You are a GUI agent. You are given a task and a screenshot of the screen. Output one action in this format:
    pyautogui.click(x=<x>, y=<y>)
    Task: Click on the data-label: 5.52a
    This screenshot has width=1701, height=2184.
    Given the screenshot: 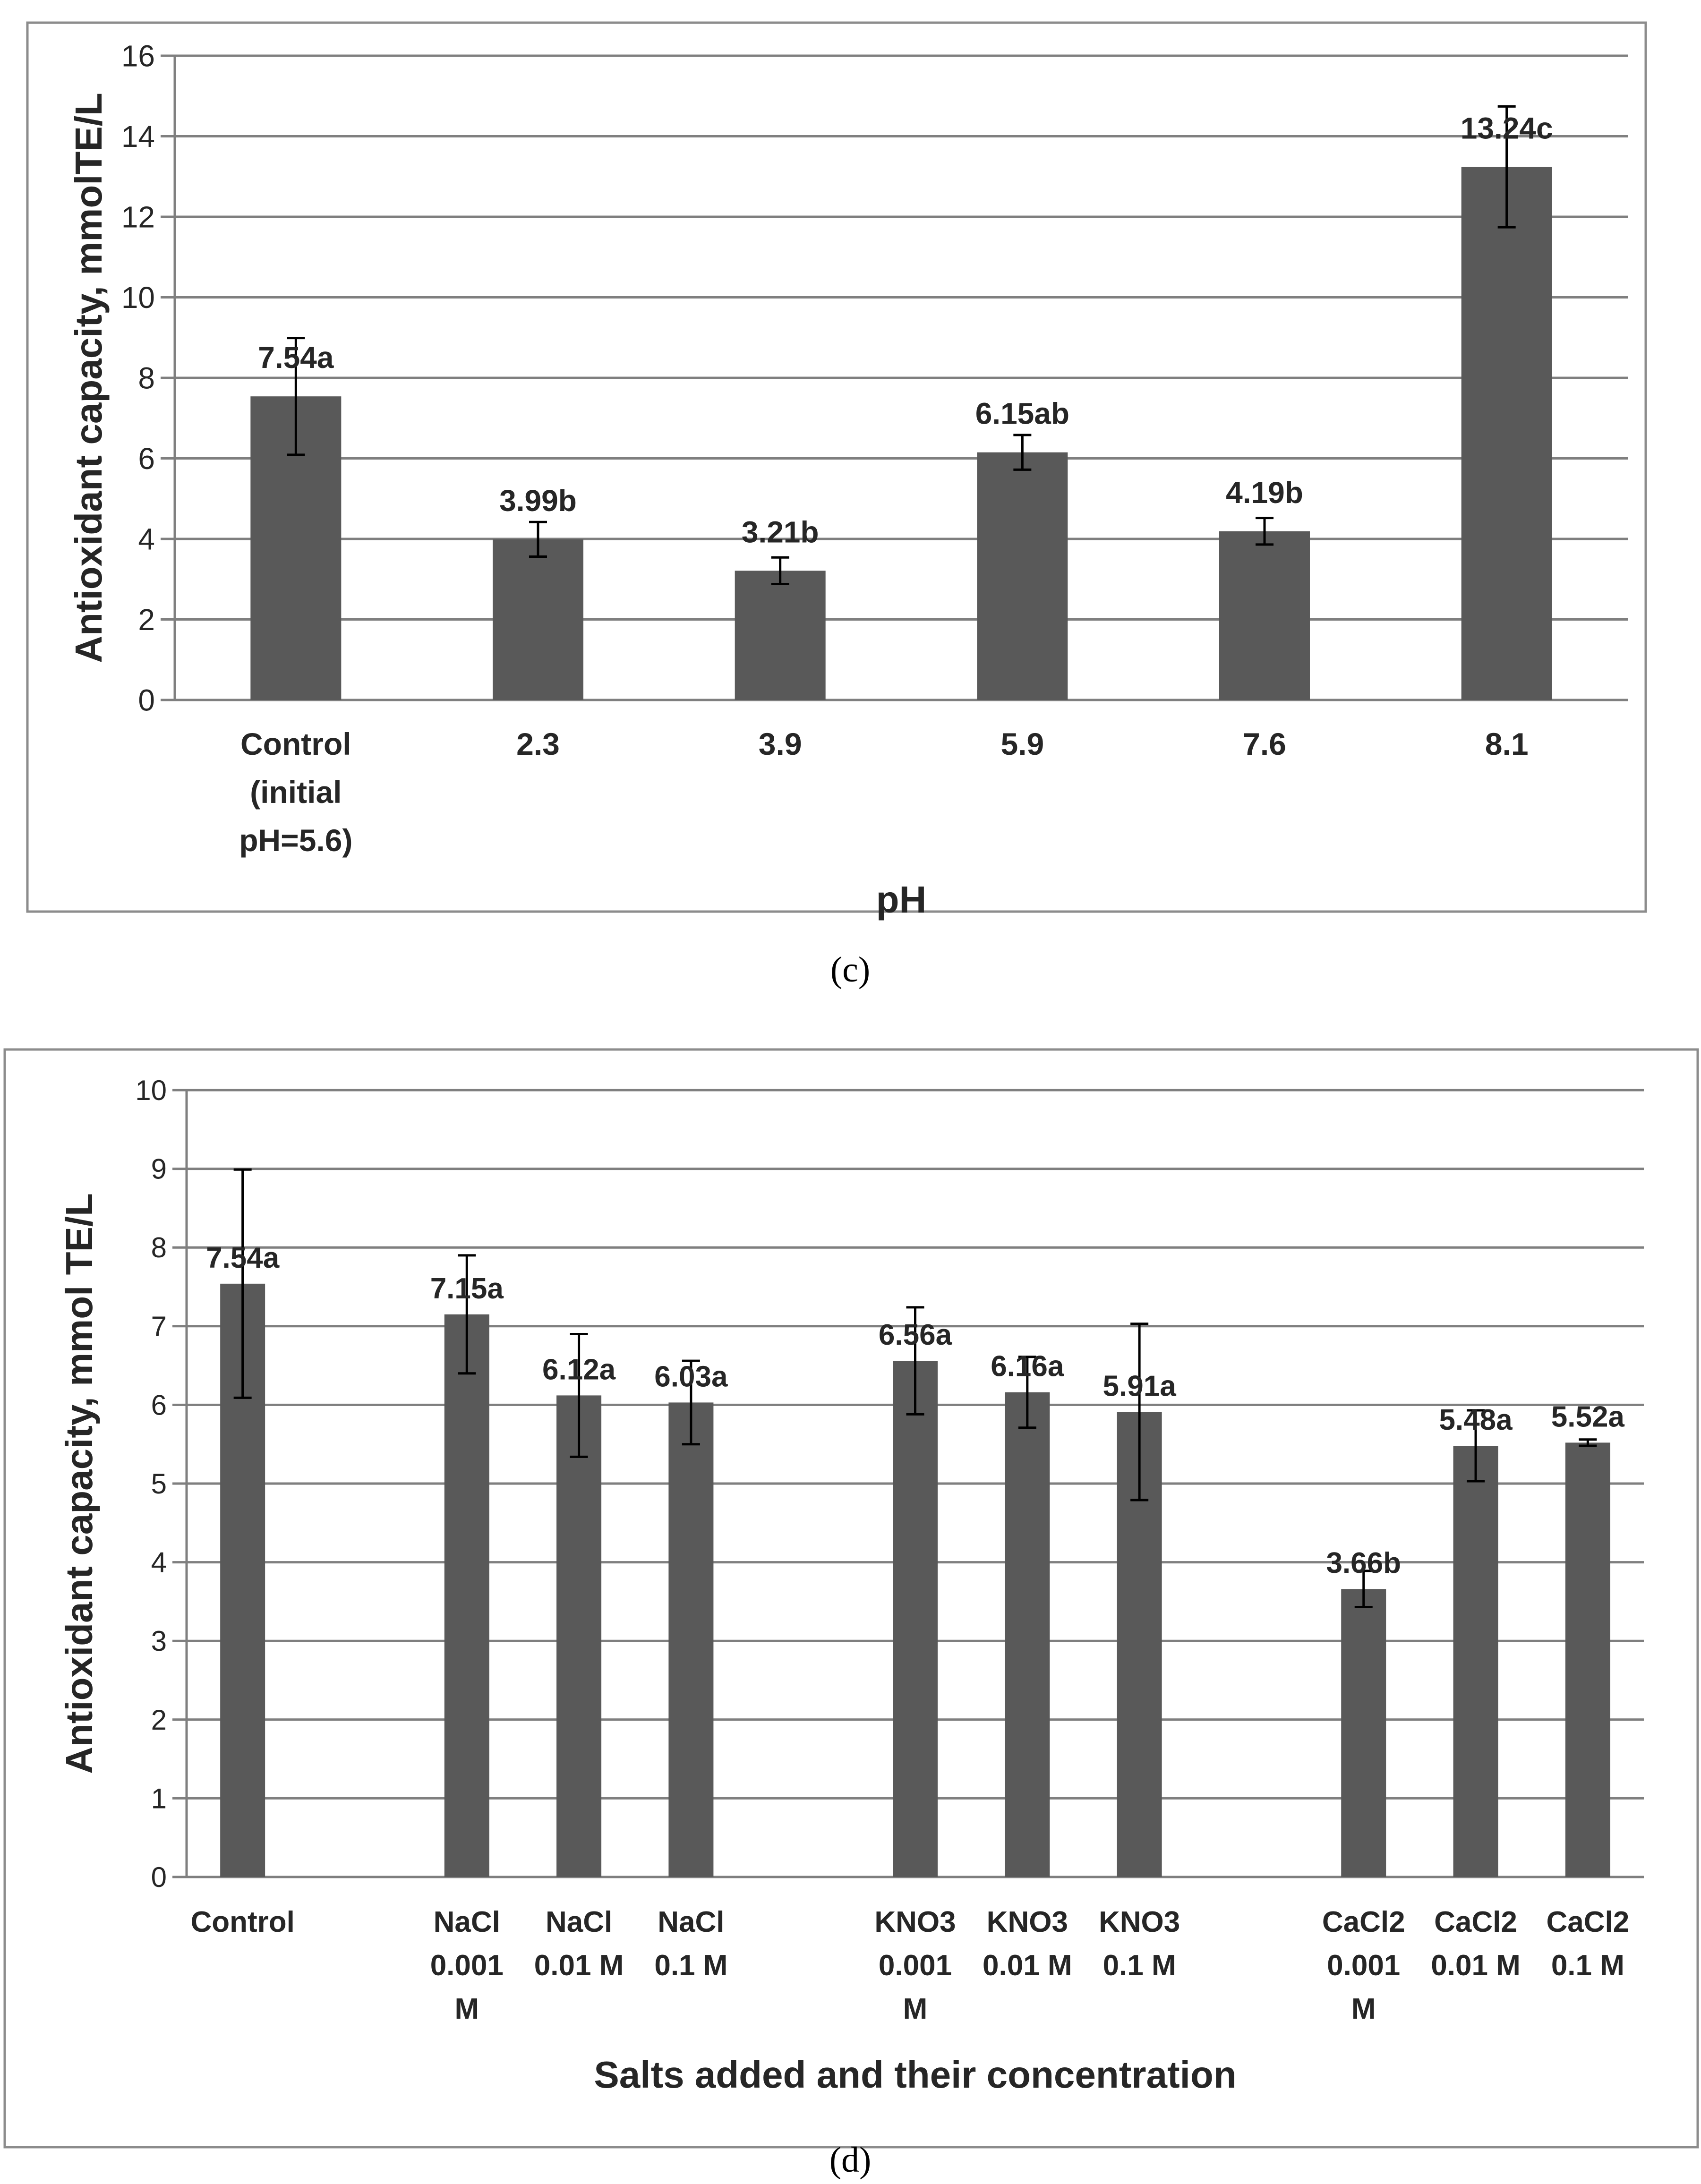 What is the action you would take?
    pyautogui.click(x=1588, y=1416)
    